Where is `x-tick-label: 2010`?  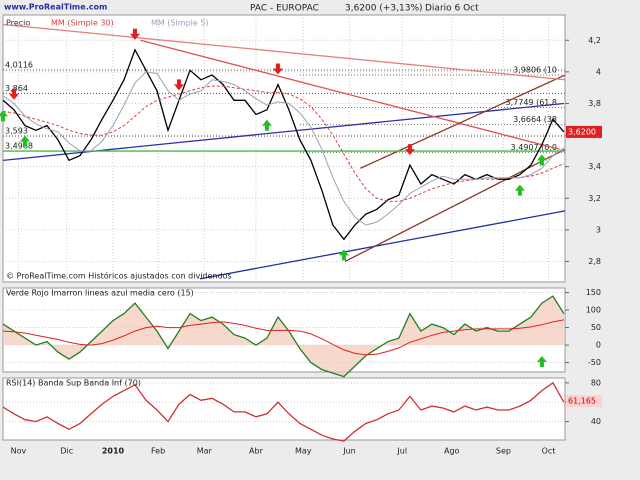
x-tick-label: 2010 is located at coordinates (113, 451).